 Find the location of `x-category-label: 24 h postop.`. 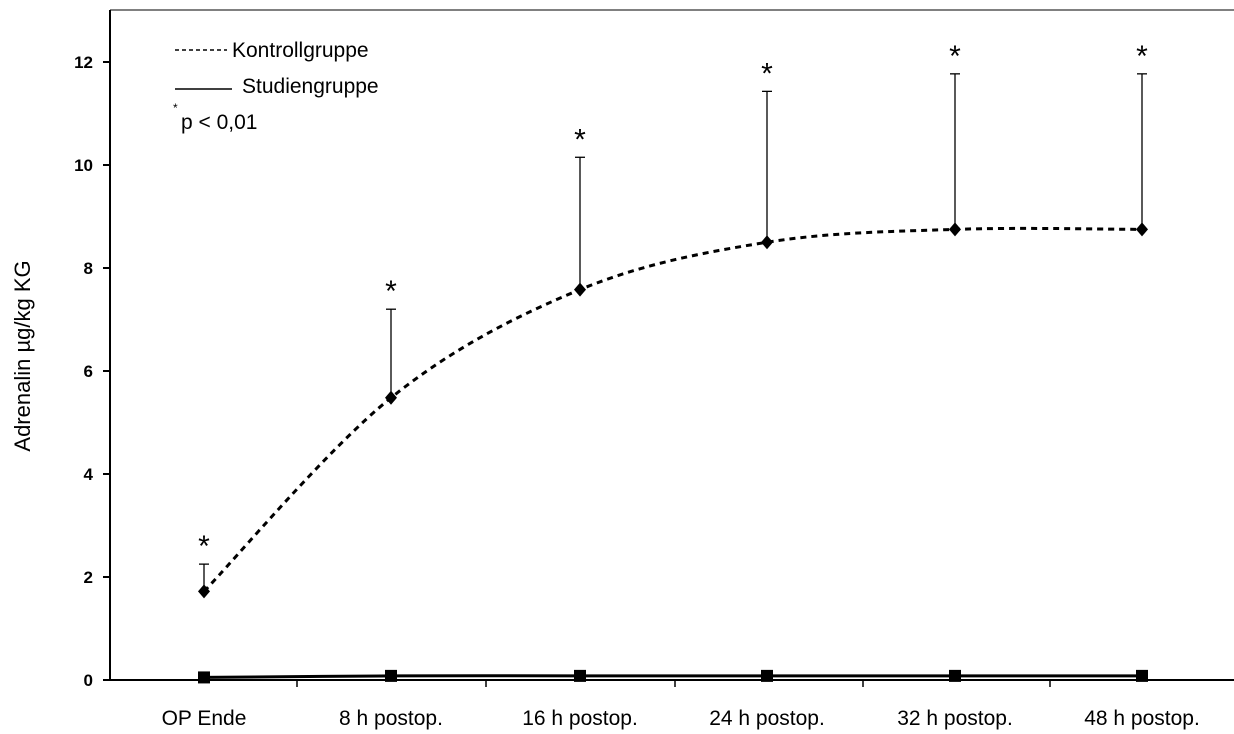

x-category-label: 24 h postop. is located at coordinates (767, 718).